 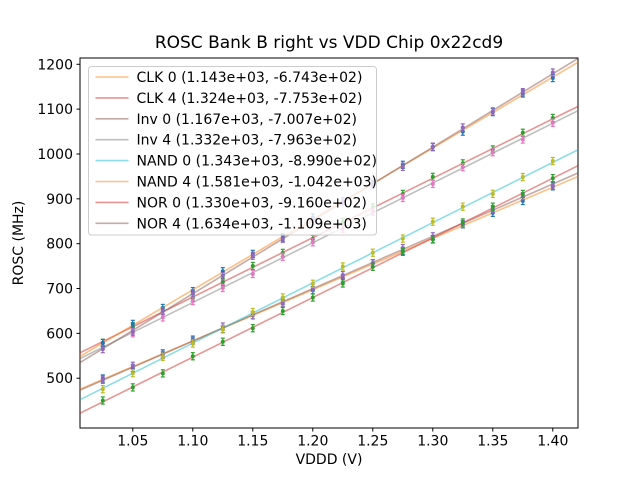 I want to click on legend-label: Inv 4 (1.332e+03, -7.963e+02), so click(x=247, y=141).